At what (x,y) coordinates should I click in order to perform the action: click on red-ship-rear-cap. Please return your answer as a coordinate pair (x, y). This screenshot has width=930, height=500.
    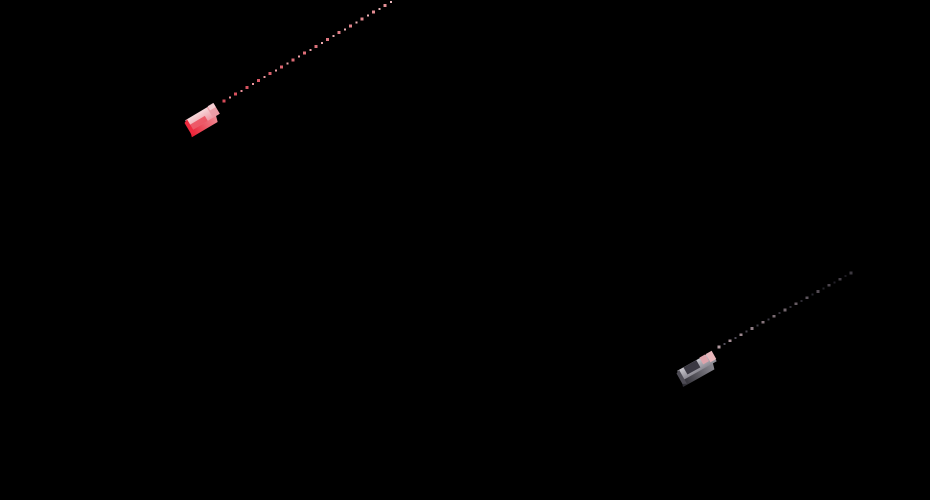
    Looking at the image, I should click on (190, 127).